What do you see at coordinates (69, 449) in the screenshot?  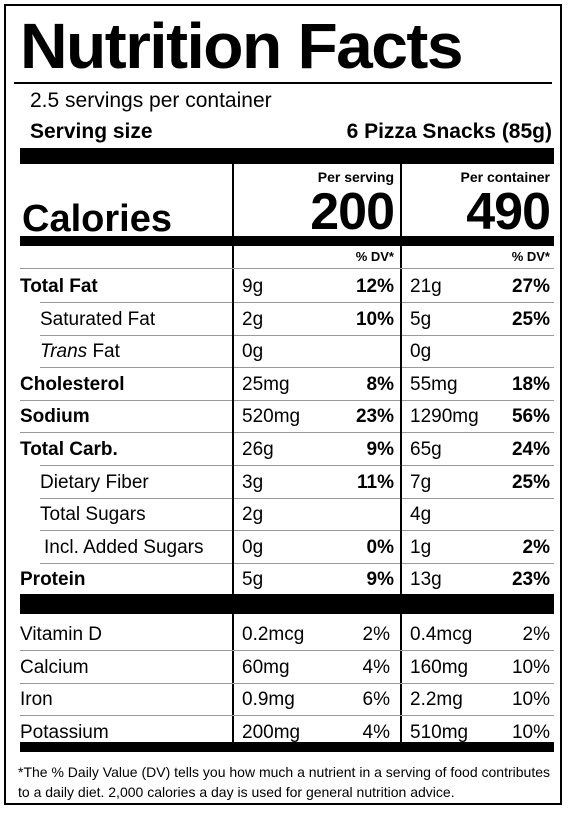 I see `nutrient-name: Total Carb.` at bounding box center [69, 449].